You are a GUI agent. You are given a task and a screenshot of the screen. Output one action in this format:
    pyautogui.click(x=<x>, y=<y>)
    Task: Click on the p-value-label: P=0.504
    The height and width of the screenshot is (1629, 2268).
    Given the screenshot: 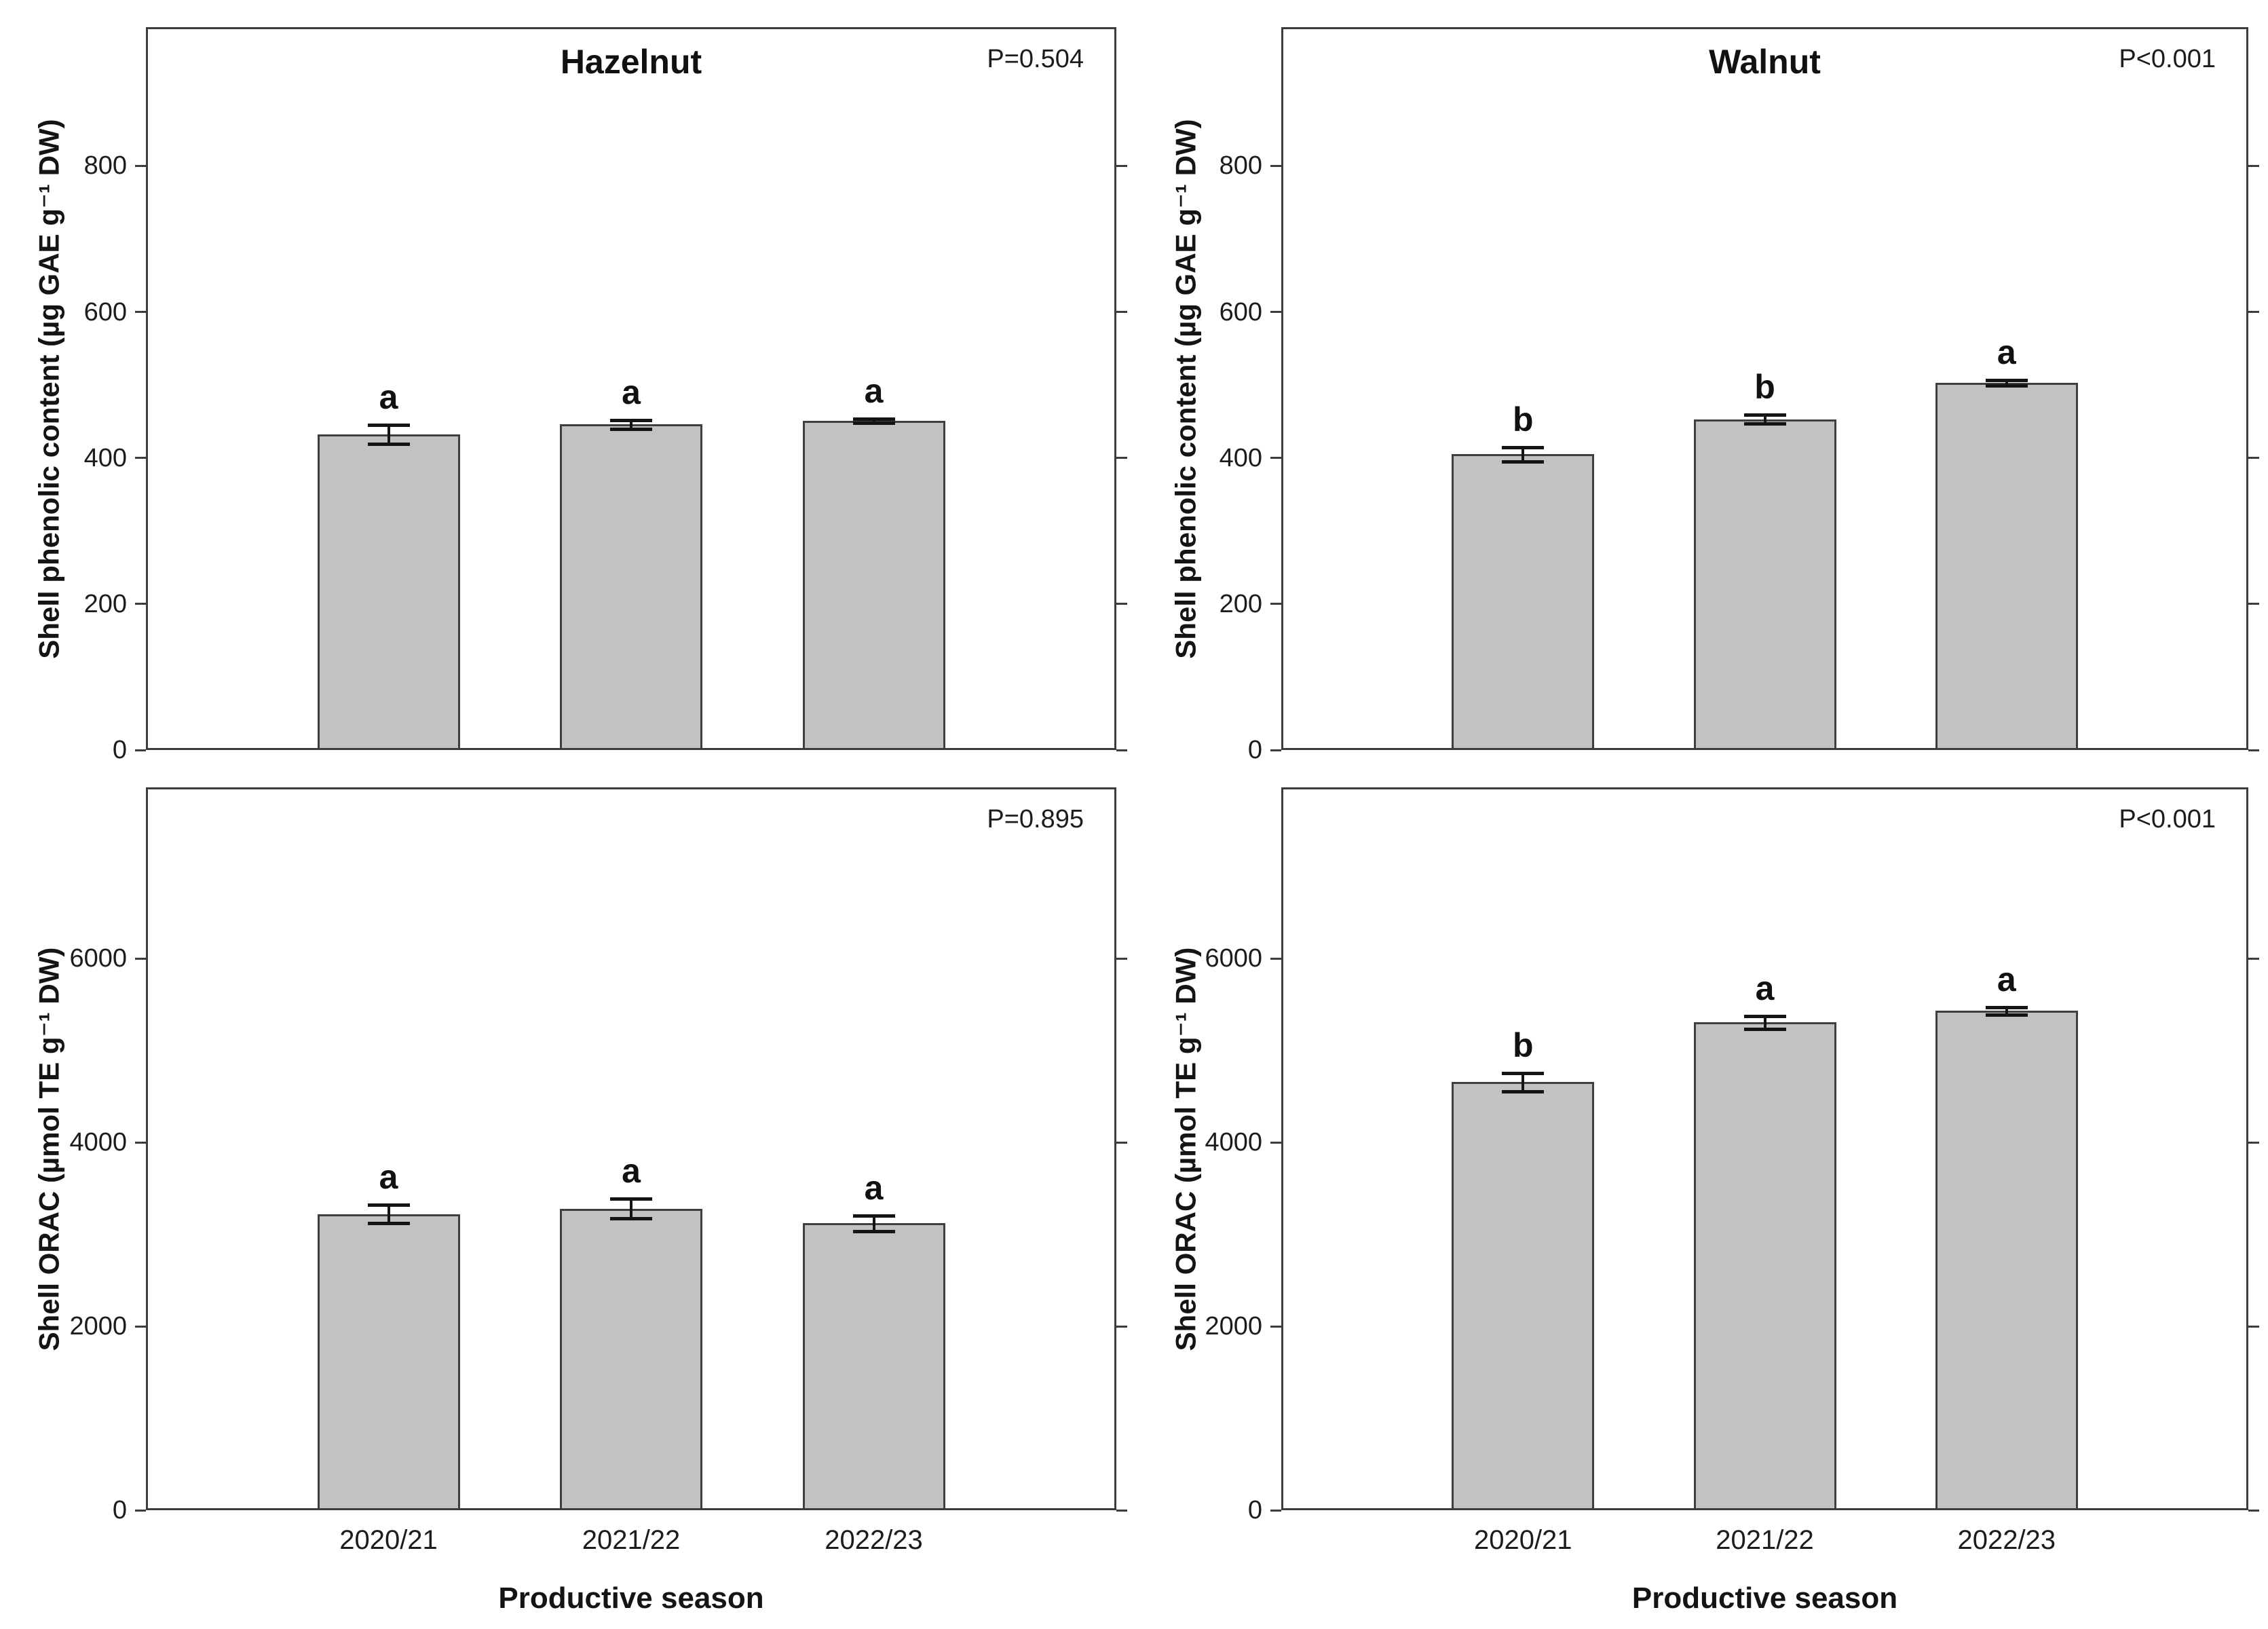 What is the action you would take?
    pyautogui.click(x=1035, y=59)
    